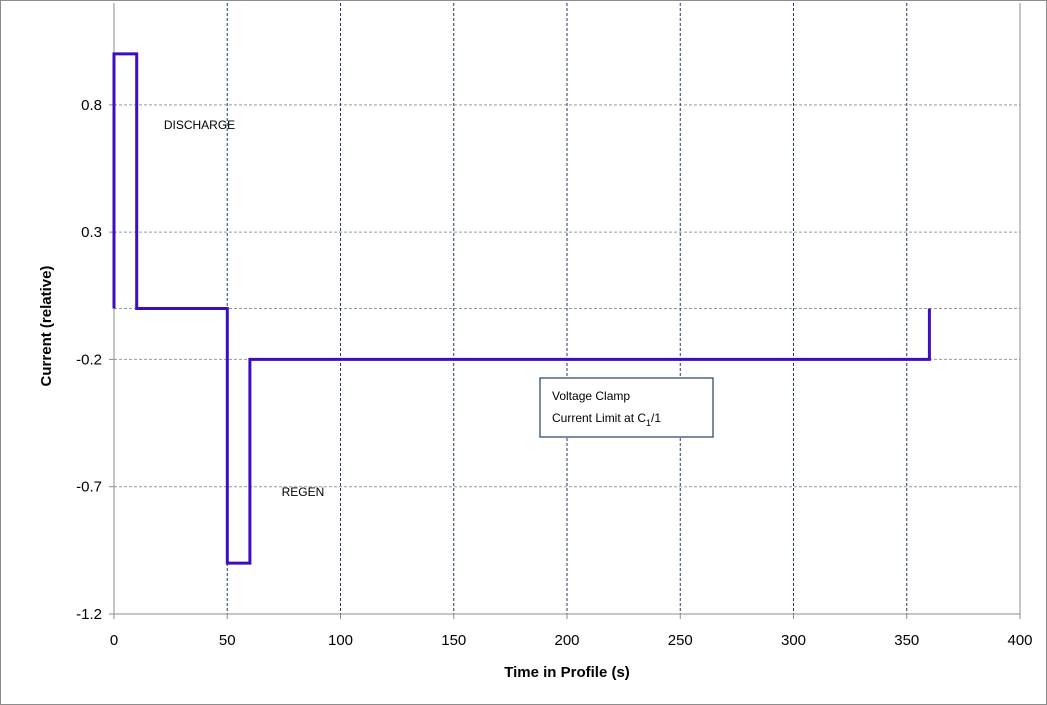  Describe the element at coordinates (114, 640) in the screenshot. I see `x-tick-label: 0` at that location.